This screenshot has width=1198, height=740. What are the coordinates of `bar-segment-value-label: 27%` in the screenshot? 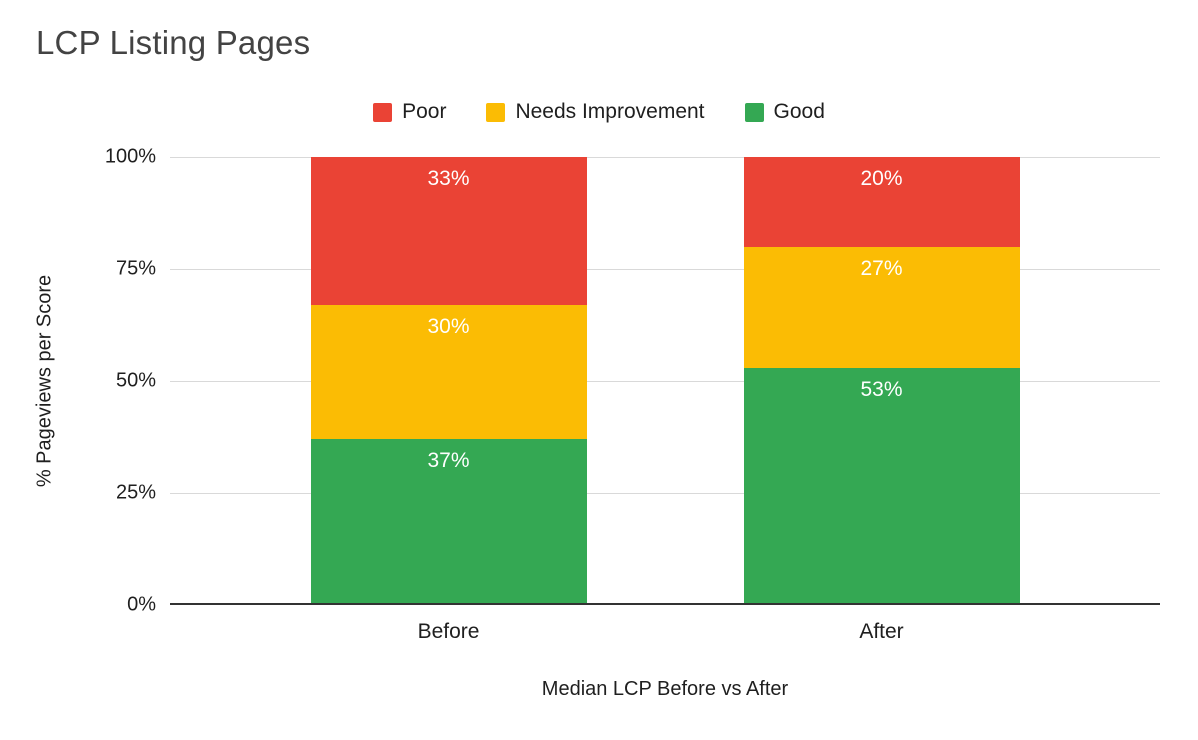 It's located at (881, 268).